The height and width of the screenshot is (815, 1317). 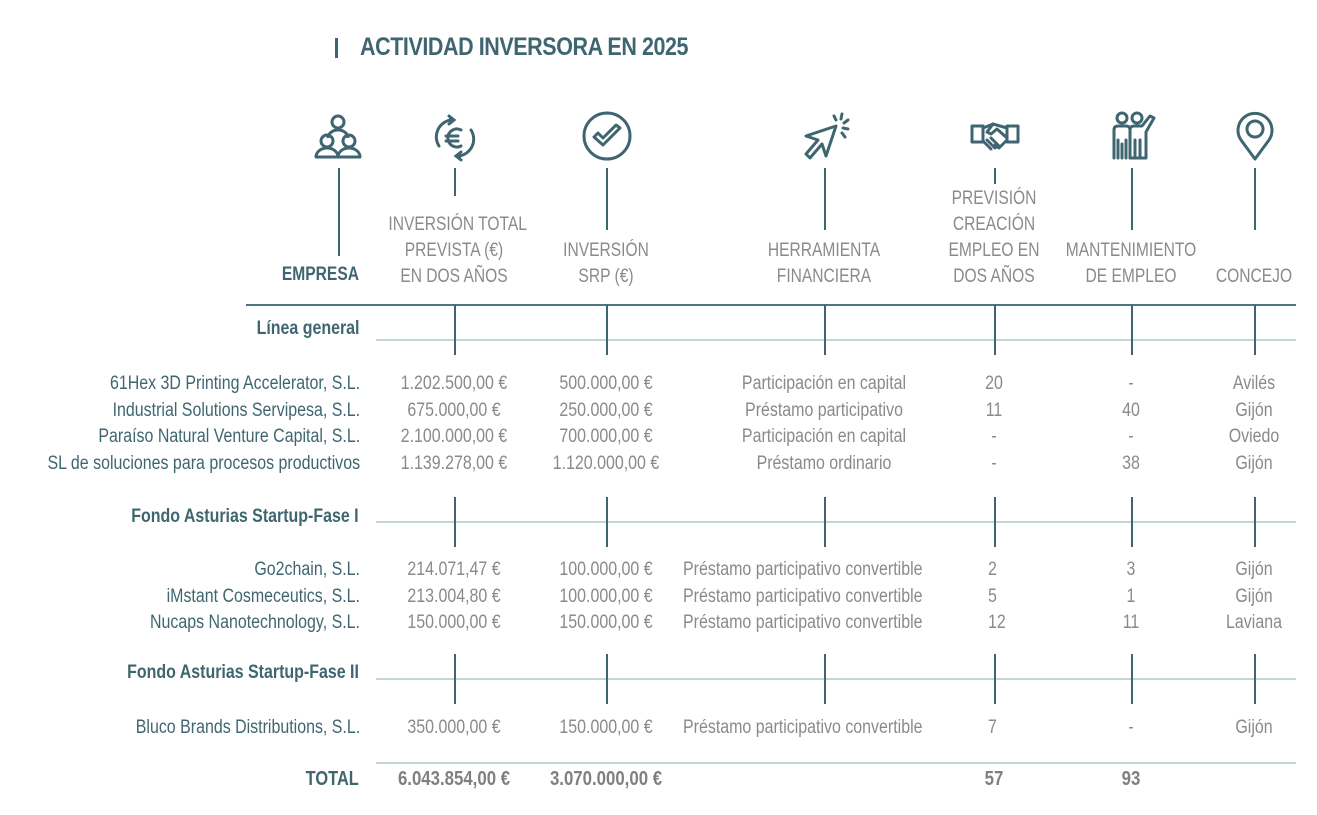 I want to click on header-herramienta: HERRAMIENTA FINANCIERA, so click(x=824, y=263).